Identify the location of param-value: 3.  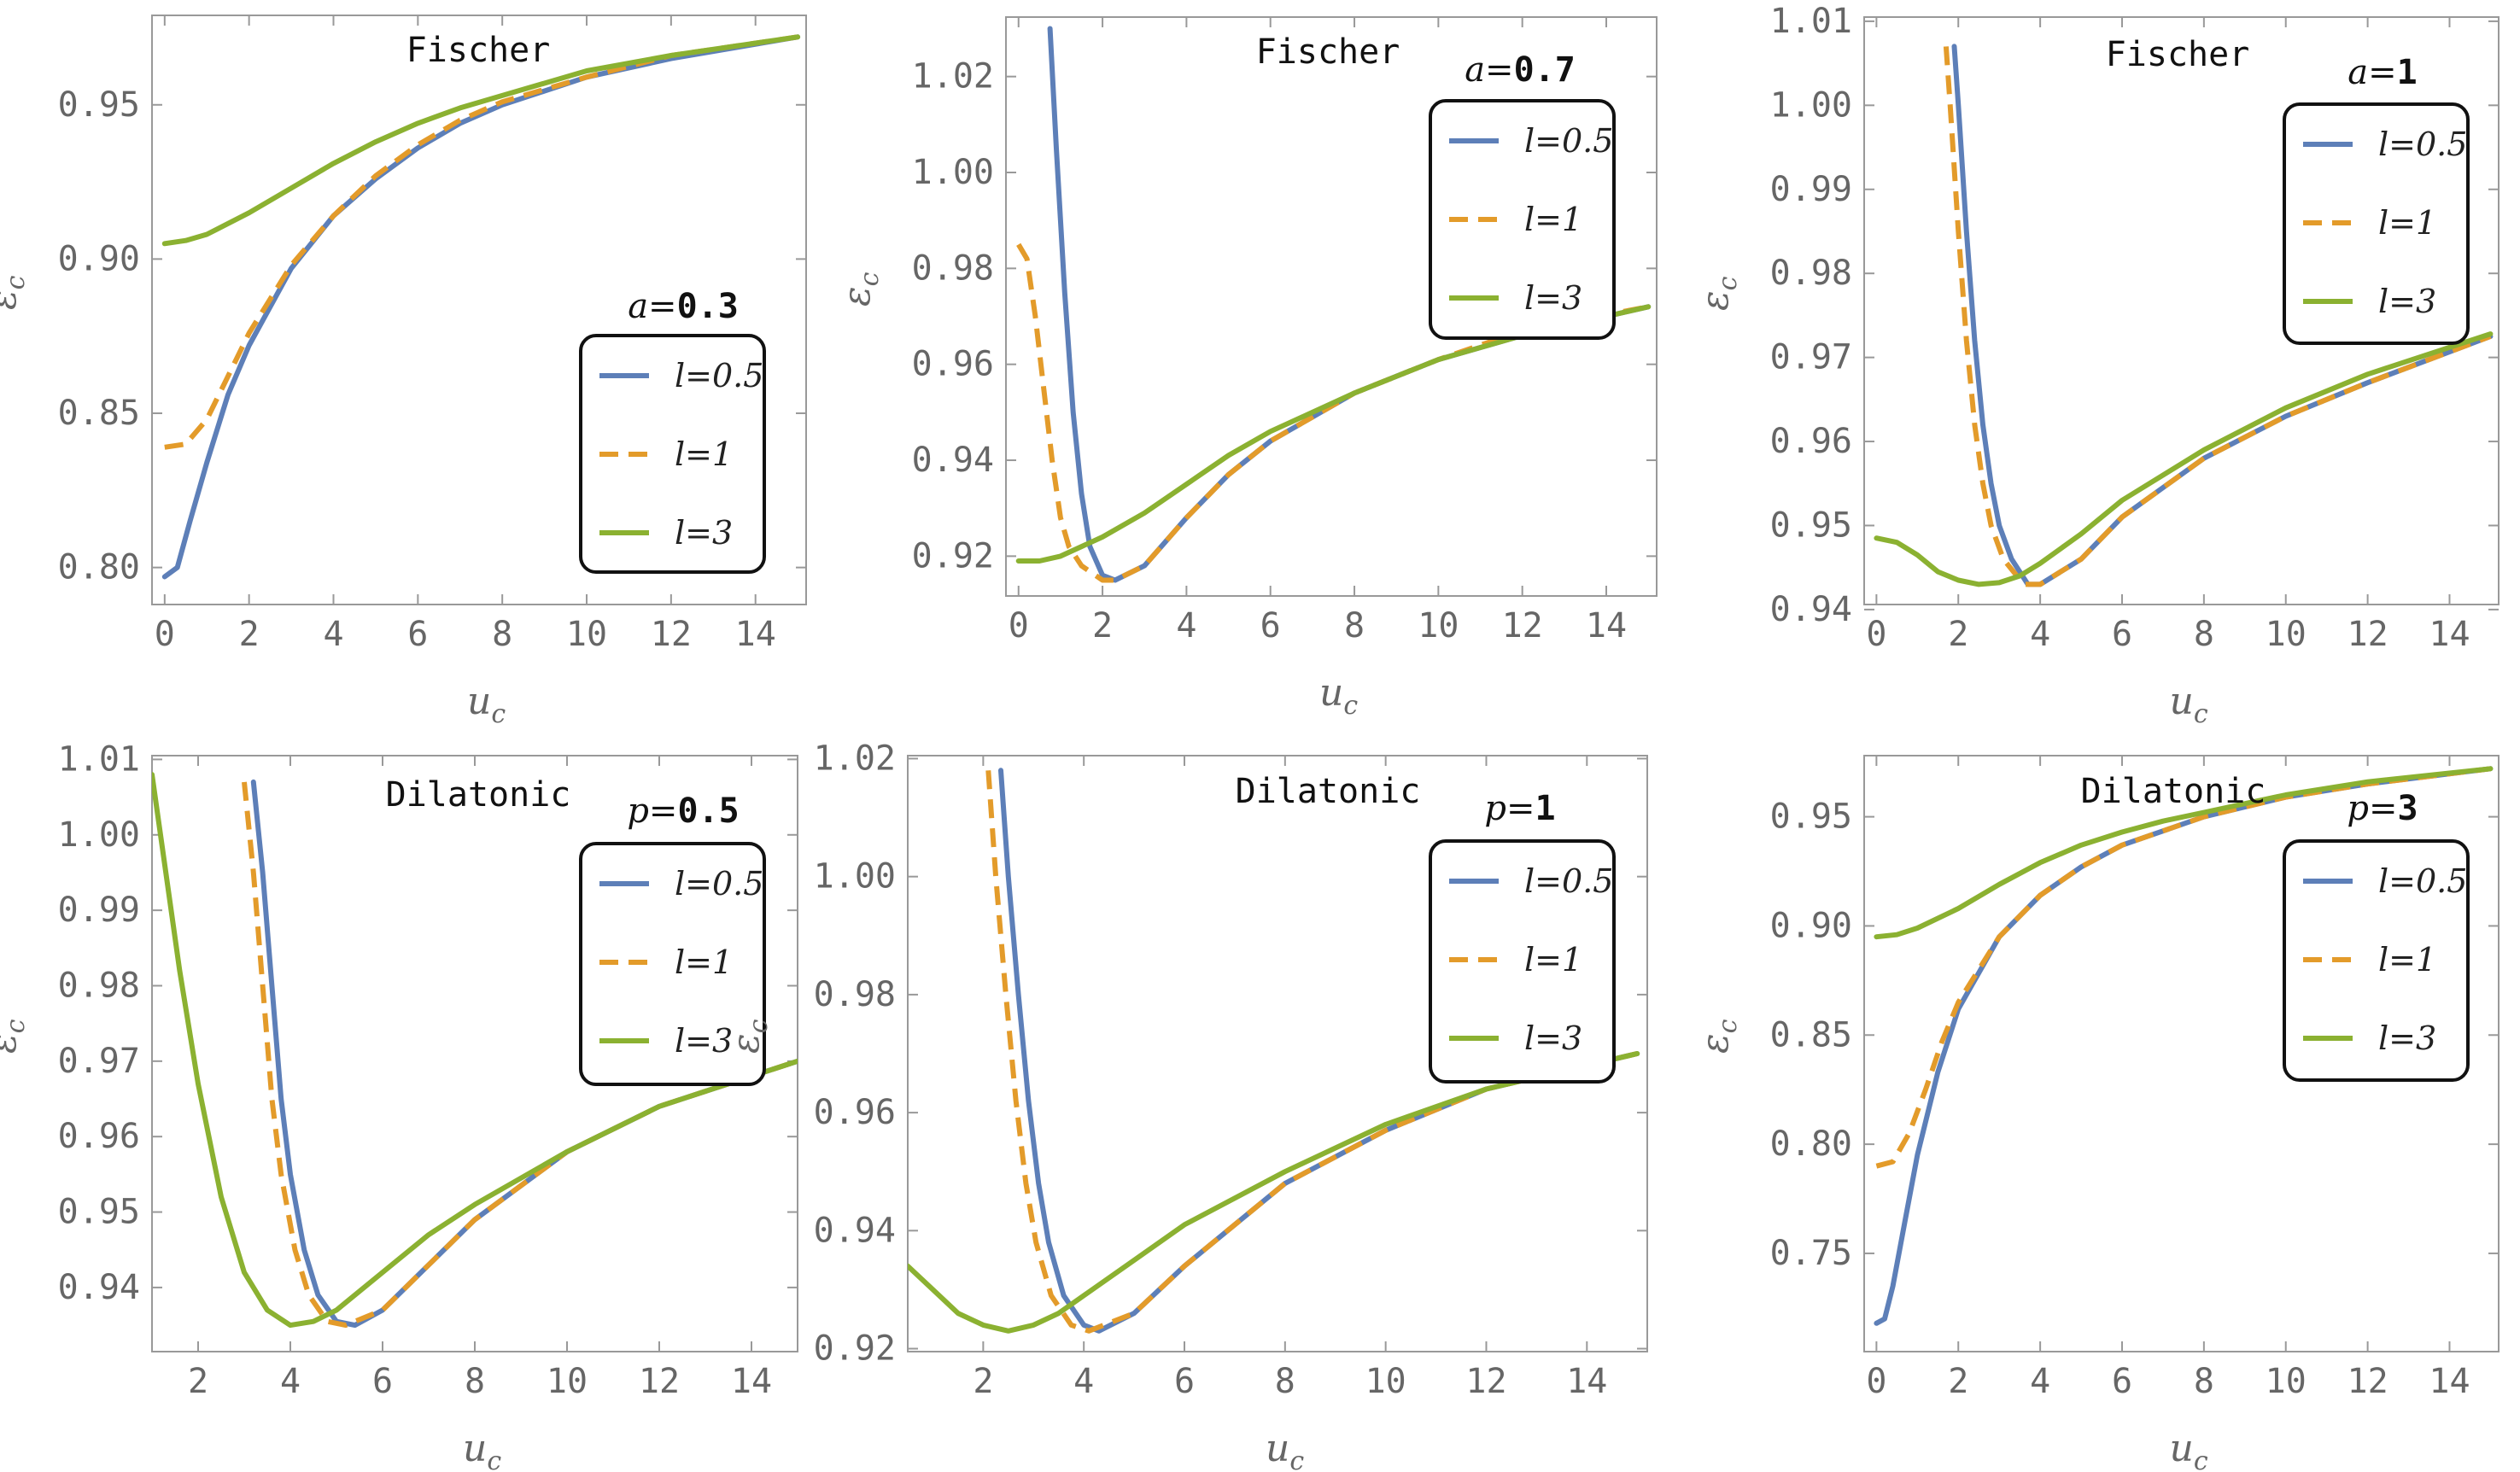
(2408, 808).